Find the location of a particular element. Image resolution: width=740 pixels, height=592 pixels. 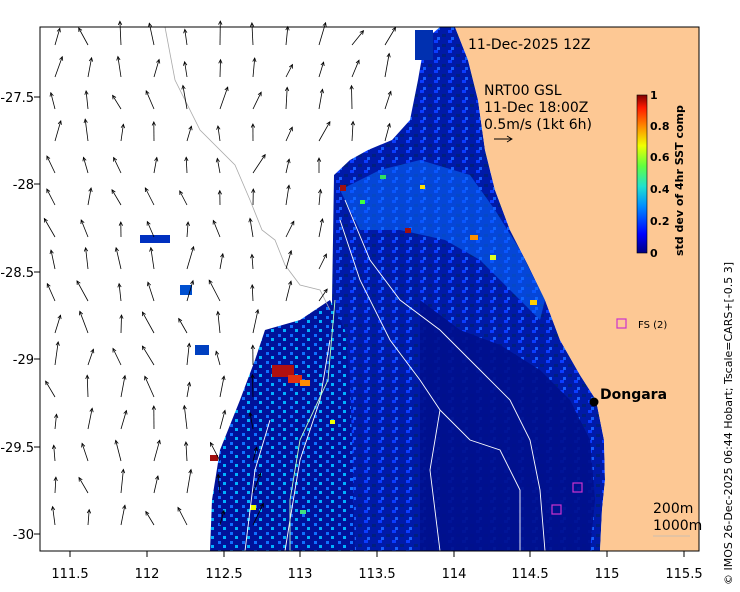

coastline-trace is located at coordinates (247, 168).